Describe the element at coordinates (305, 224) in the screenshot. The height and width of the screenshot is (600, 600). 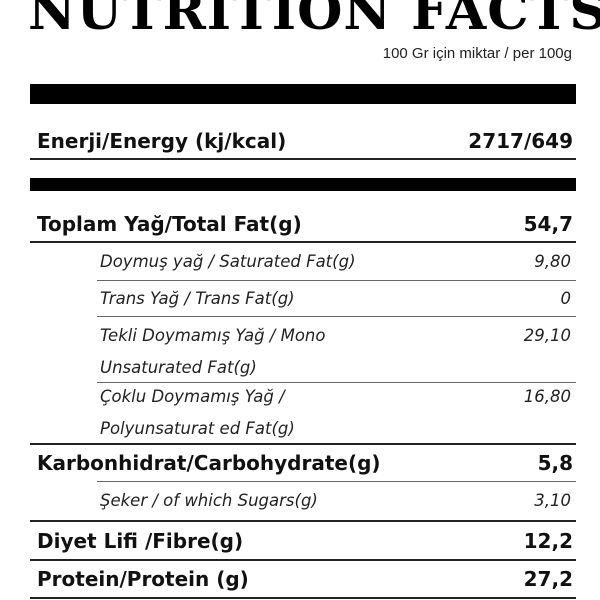
I see `total-fat-row: Toplam Yağ/Total Fat(g) 54,7` at that location.